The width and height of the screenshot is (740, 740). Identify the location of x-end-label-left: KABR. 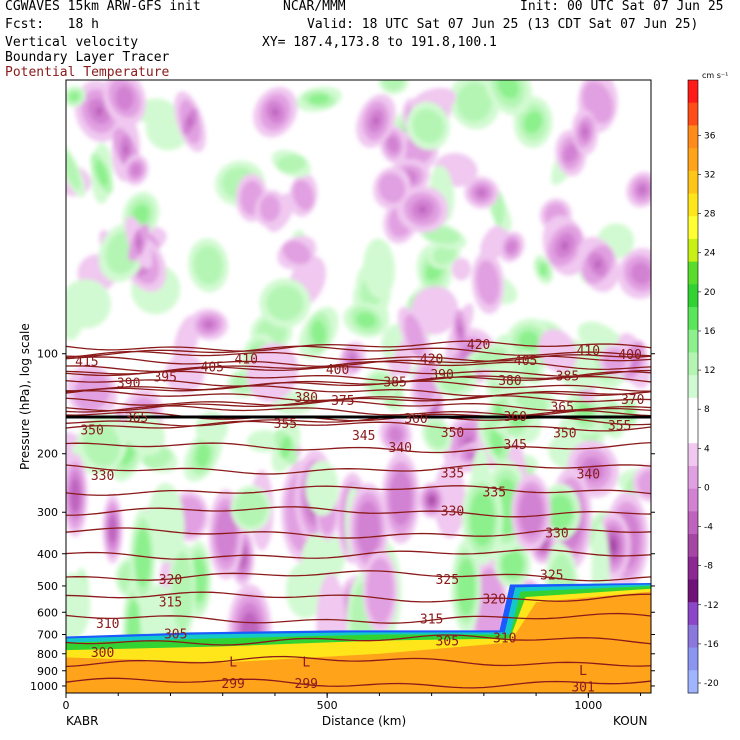
(82, 721).